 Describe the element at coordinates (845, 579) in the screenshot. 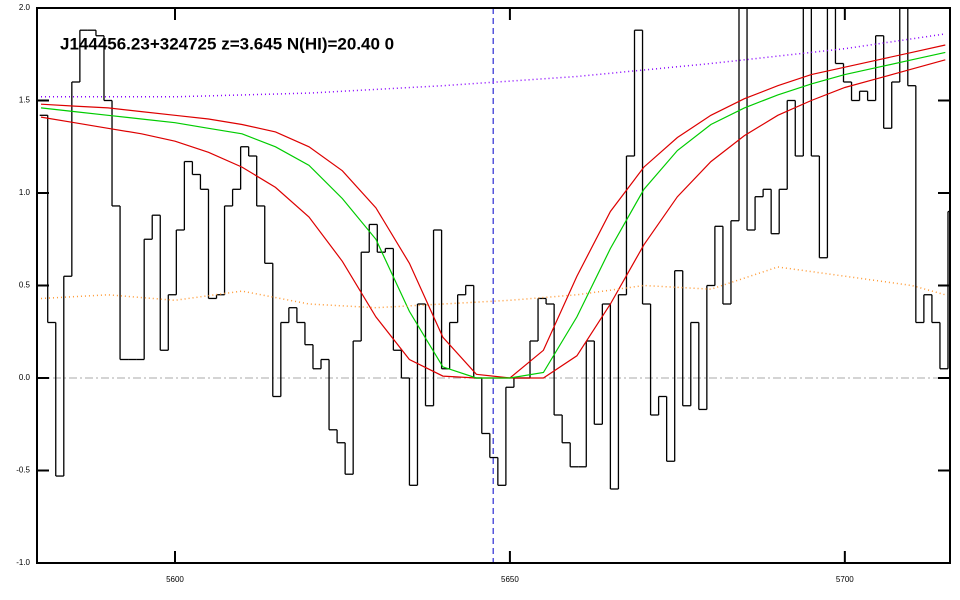

I see `x-tick-label: 5700` at that location.